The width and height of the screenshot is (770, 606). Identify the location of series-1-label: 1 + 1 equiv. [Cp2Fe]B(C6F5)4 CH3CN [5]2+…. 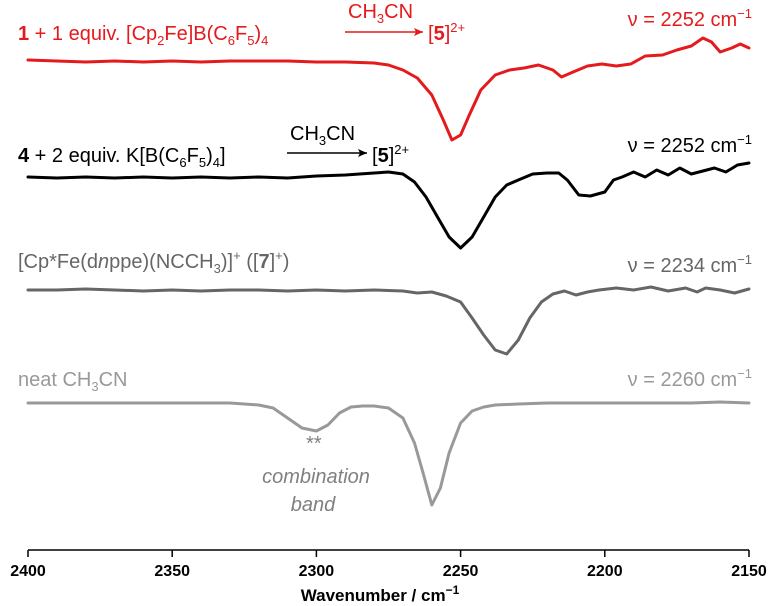
(385, 24).